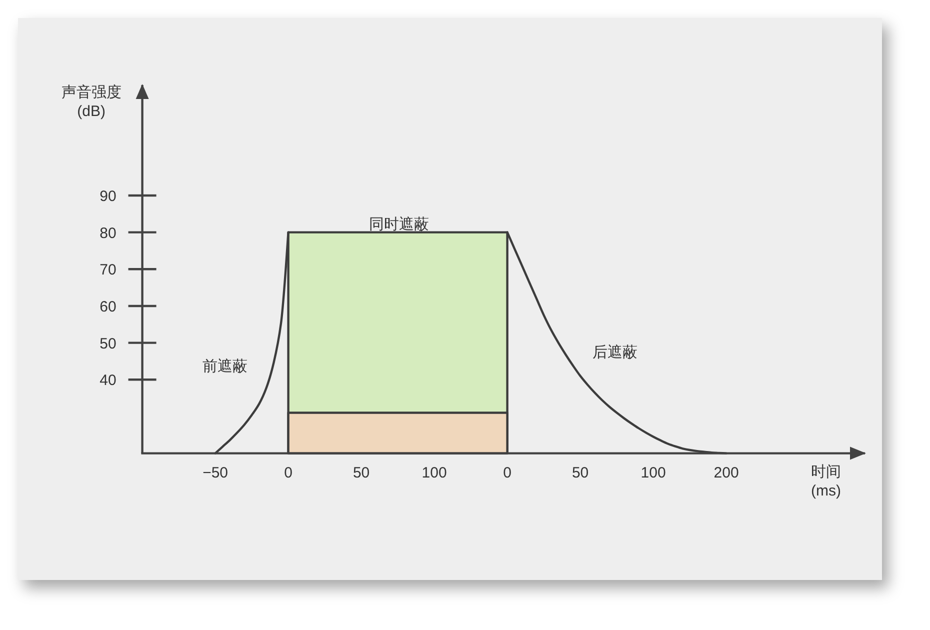 The height and width of the screenshot is (630, 930). What do you see at coordinates (399, 224) in the screenshot?
I see `annotation: 同时遮蔽` at bounding box center [399, 224].